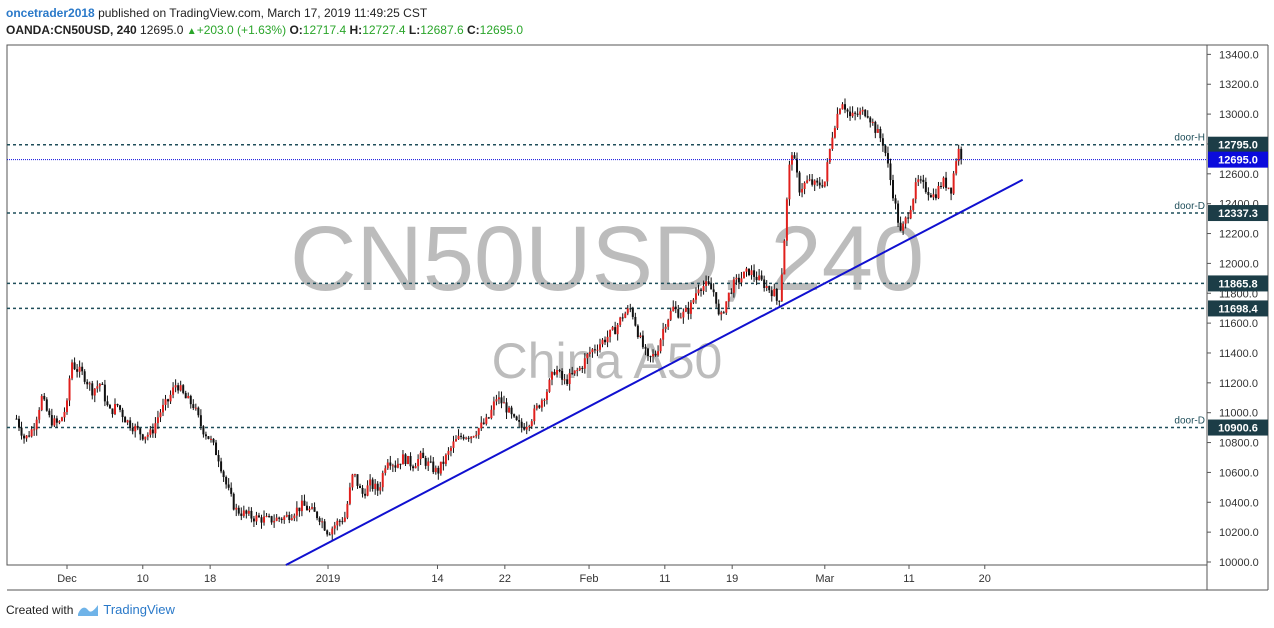  I want to click on y-tick-label: 12600.0, so click(1239, 175).